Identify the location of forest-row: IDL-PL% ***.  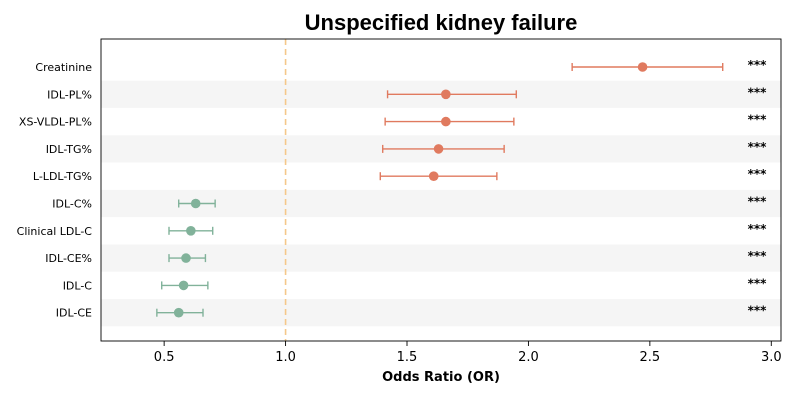
(407, 93).